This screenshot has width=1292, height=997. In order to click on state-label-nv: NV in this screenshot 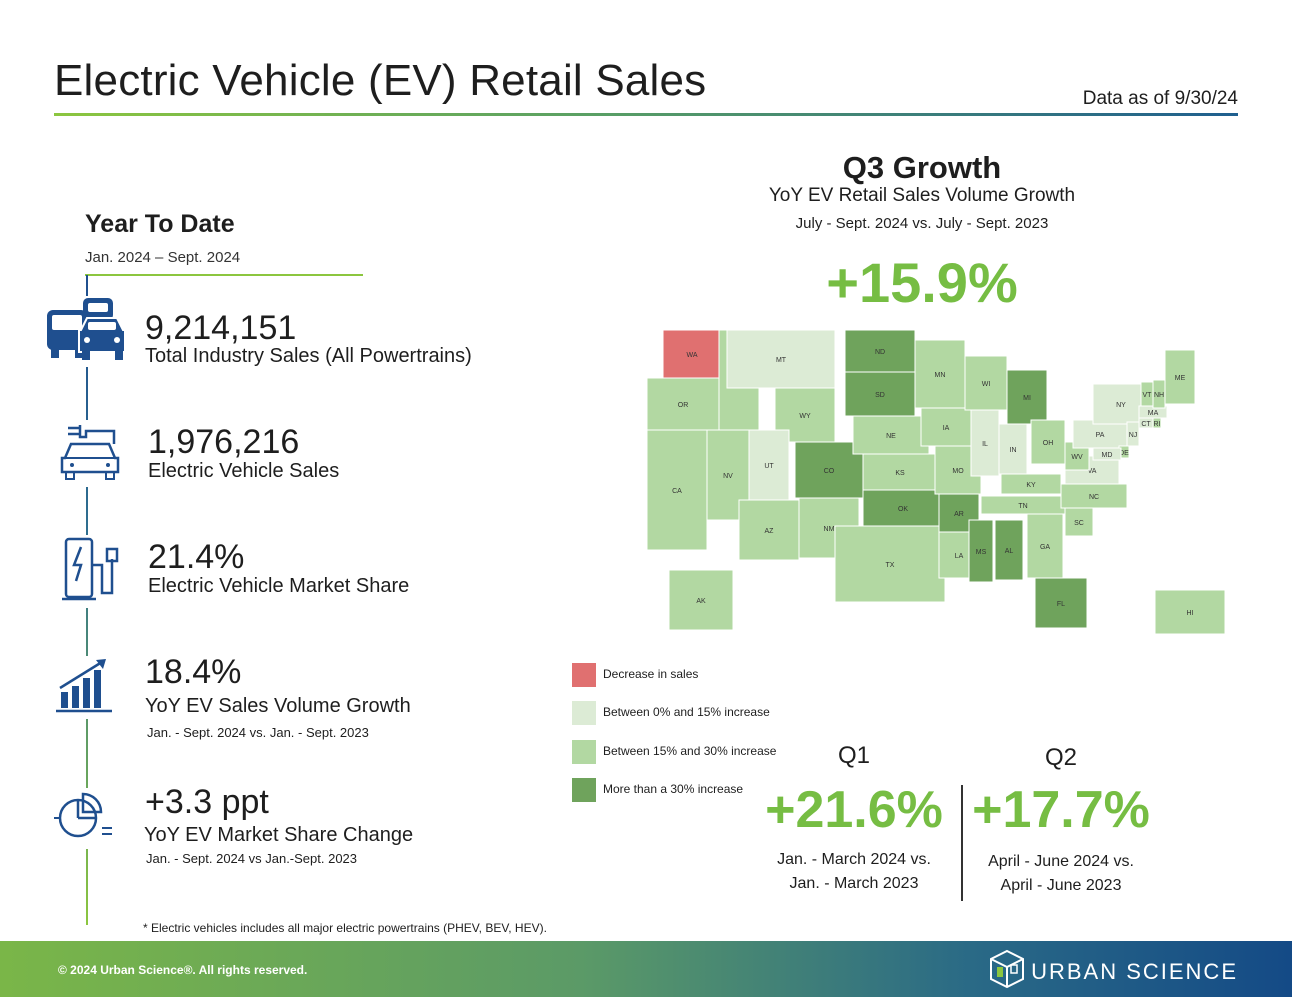, I will do `click(728, 476)`.